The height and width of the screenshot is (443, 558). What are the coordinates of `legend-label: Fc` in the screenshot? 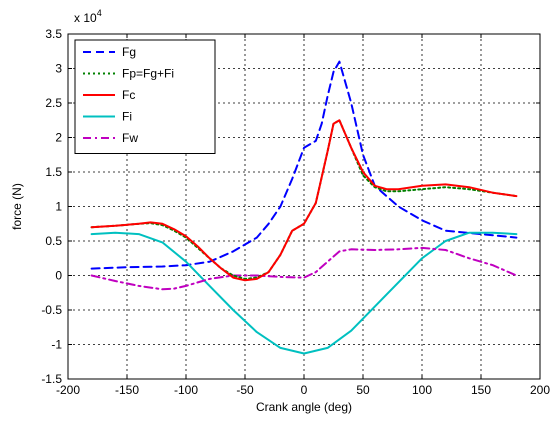 It's located at (128, 95).